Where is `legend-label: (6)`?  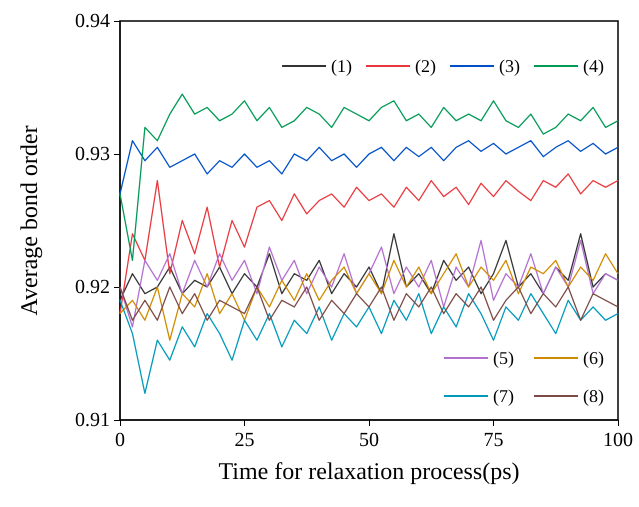
legend-label: (6) is located at coordinates (593, 358).